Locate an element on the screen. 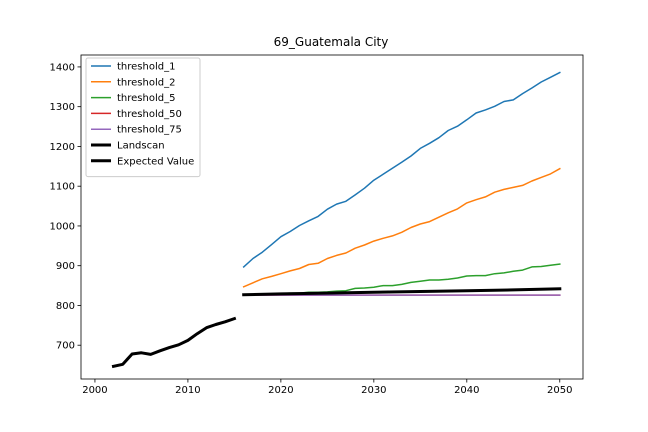  x-tick-label: 2030 is located at coordinates (373, 390).